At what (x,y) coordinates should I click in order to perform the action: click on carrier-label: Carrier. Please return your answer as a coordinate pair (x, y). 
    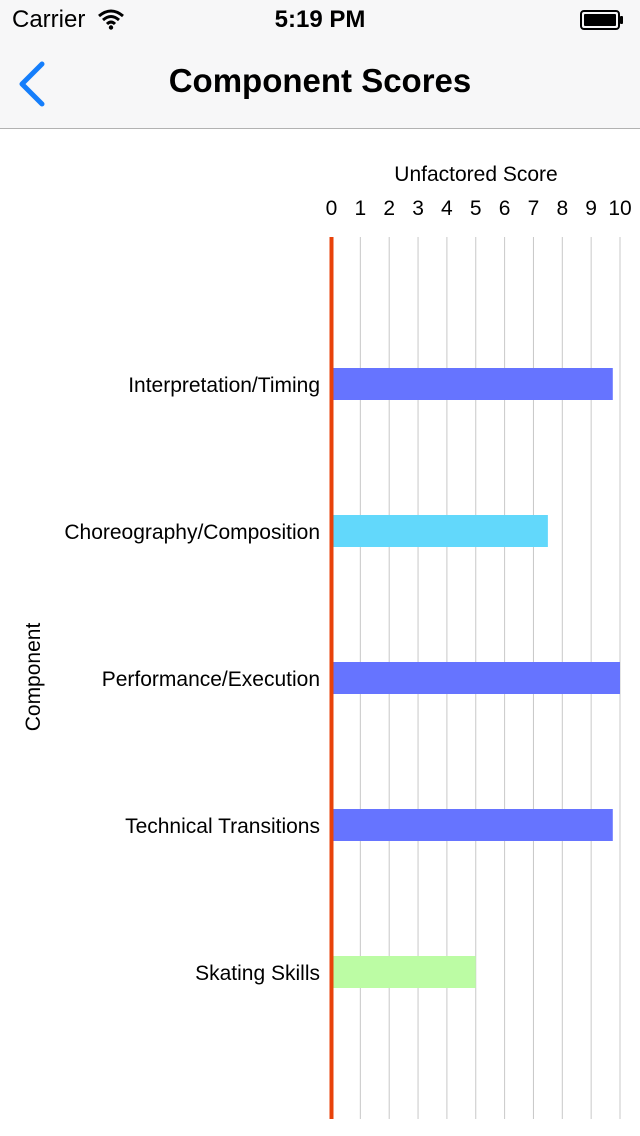
    Looking at the image, I should click on (49, 19).